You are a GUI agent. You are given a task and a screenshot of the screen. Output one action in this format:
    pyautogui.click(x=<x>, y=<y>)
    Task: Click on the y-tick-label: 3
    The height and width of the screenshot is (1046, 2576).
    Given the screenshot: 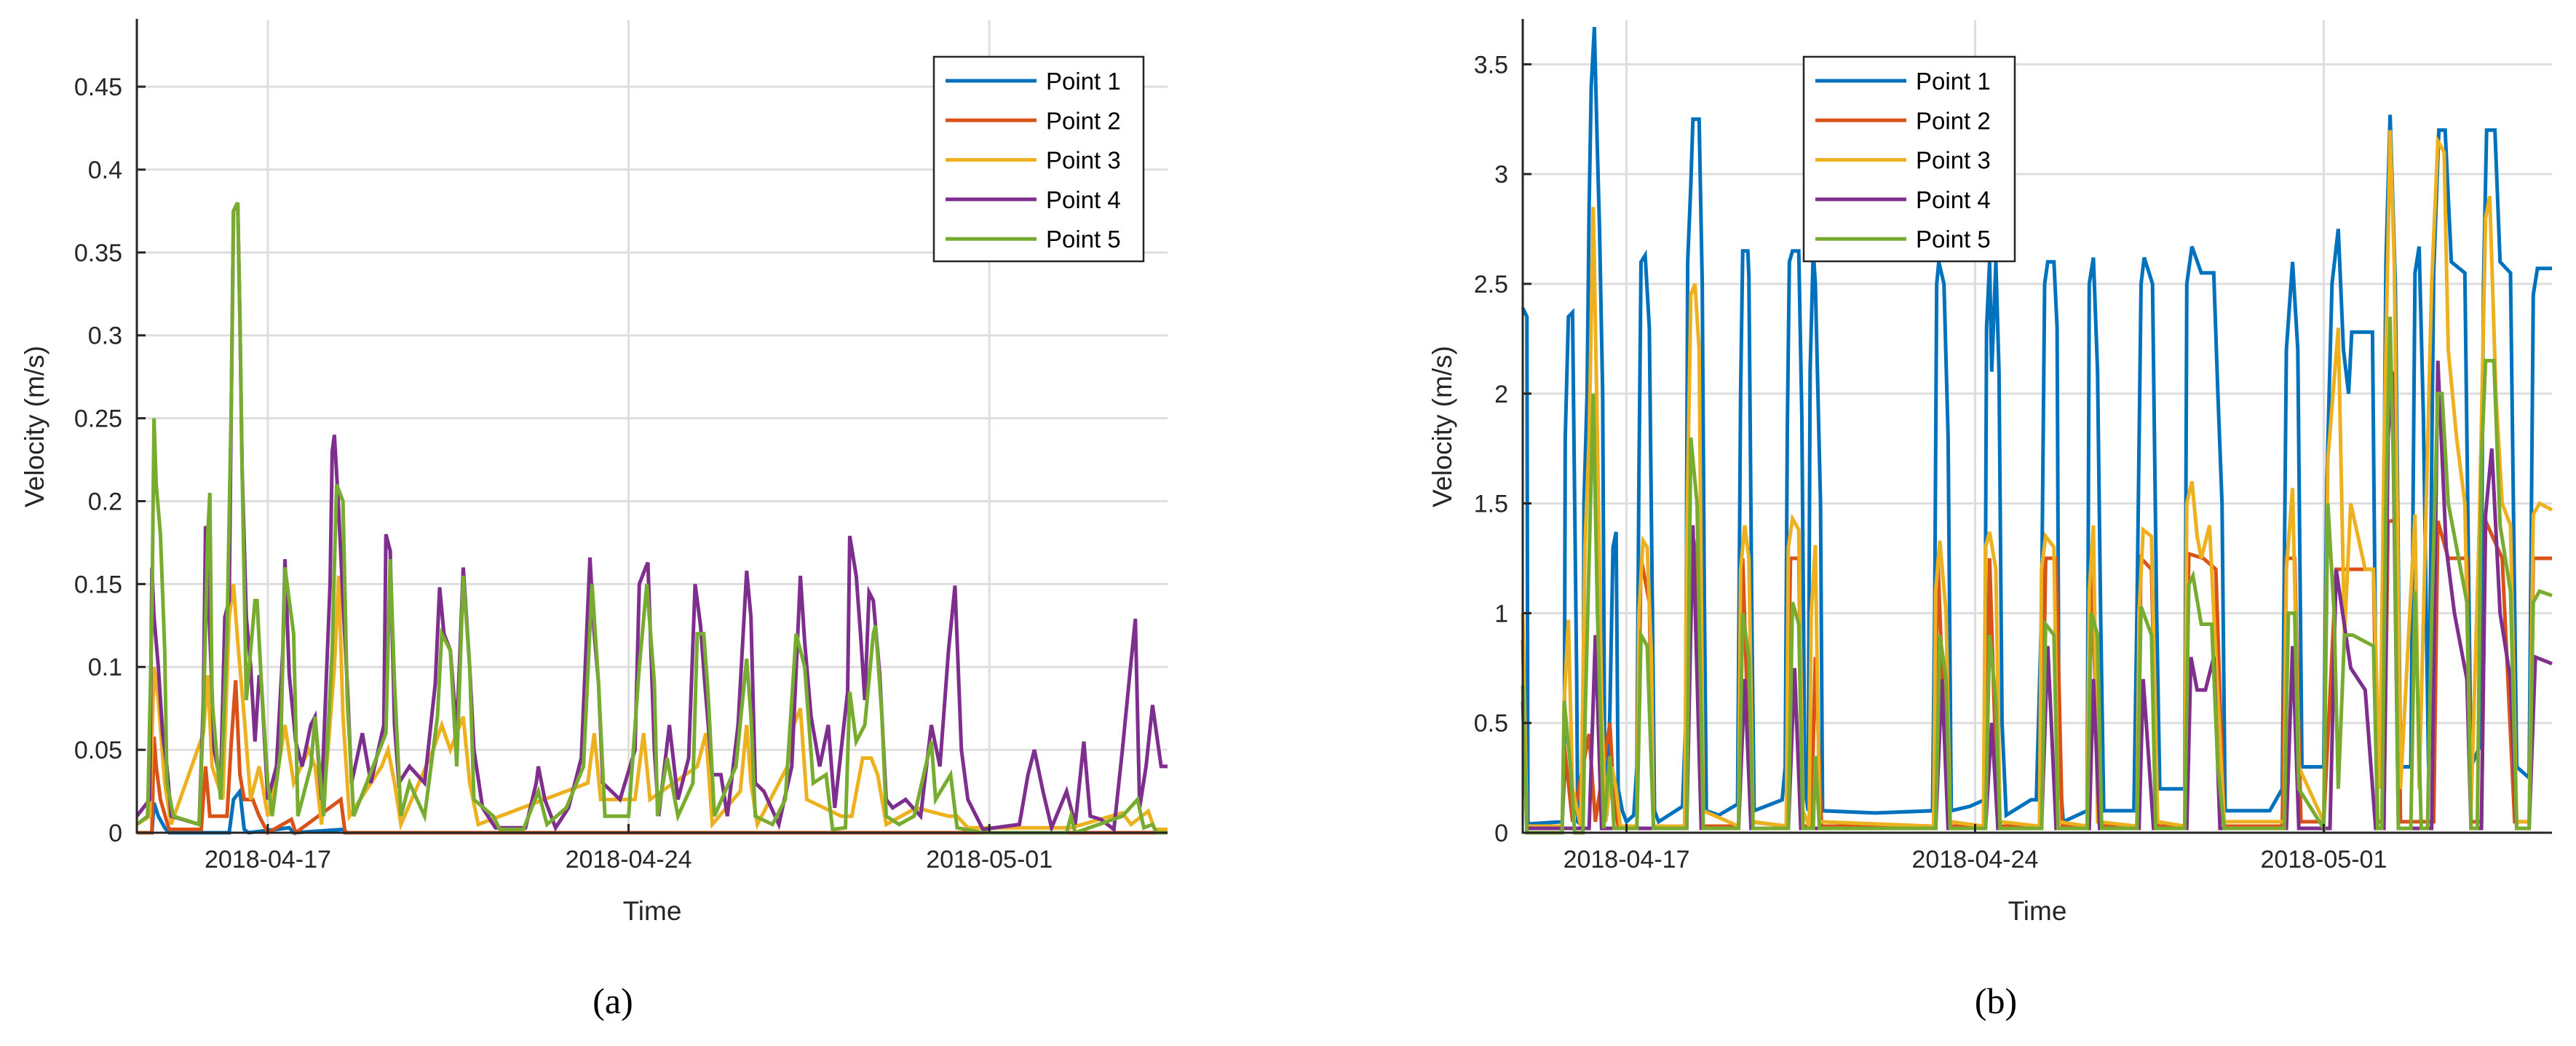 What is the action you would take?
    pyautogui.click(x=1501, y=175)
    